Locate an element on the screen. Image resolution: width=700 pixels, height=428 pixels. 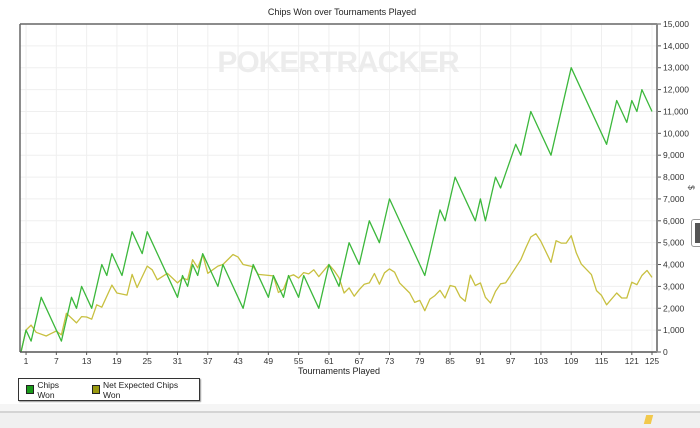
y-tick-label: 9,000 is located at coordinates (674, 155).